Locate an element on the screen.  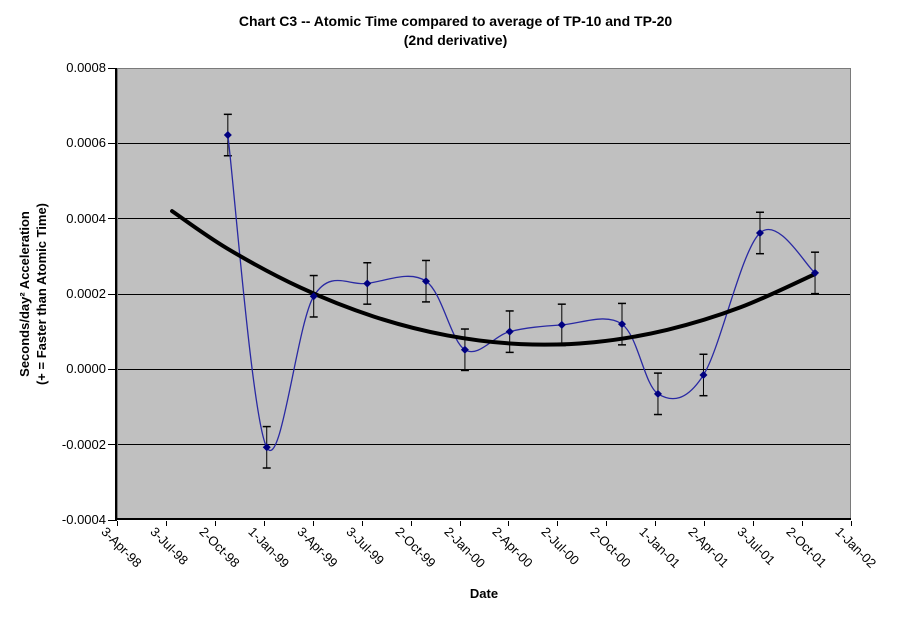
x-tick-label: 1-Jan-01 is located at coordinates (660, 547).